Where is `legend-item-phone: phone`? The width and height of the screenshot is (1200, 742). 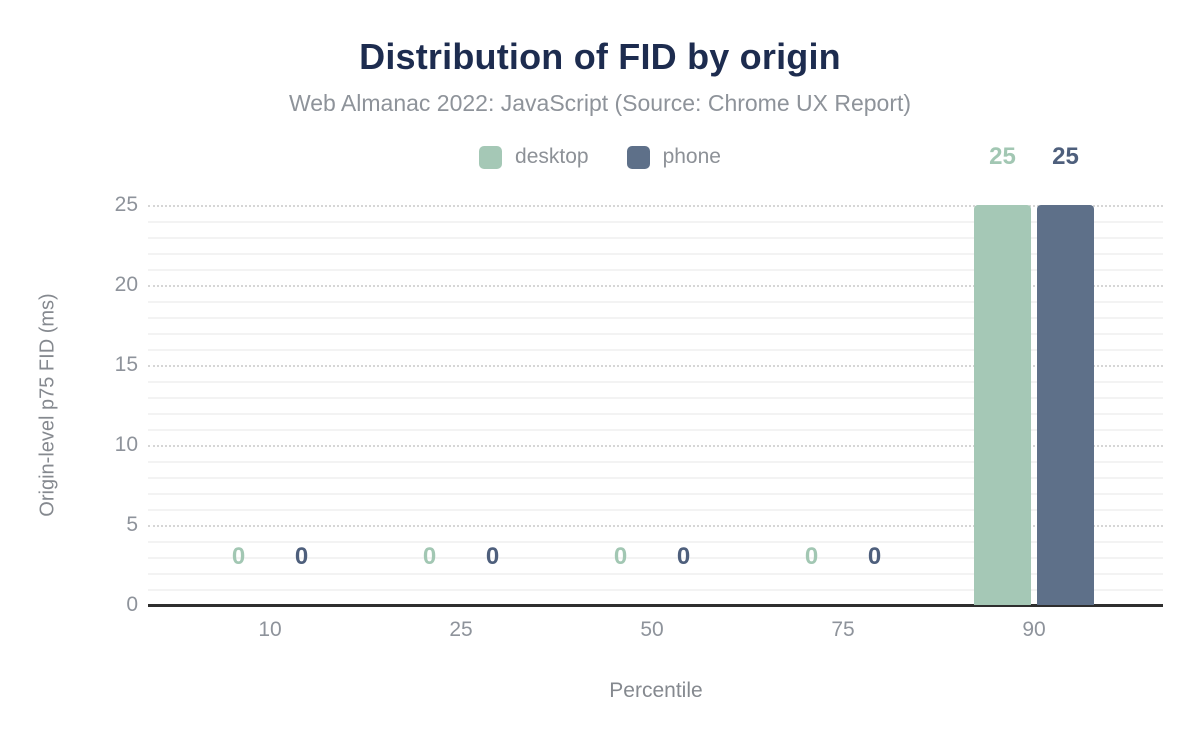
legend-item-phone: phone is located at coordinates (673, 157).